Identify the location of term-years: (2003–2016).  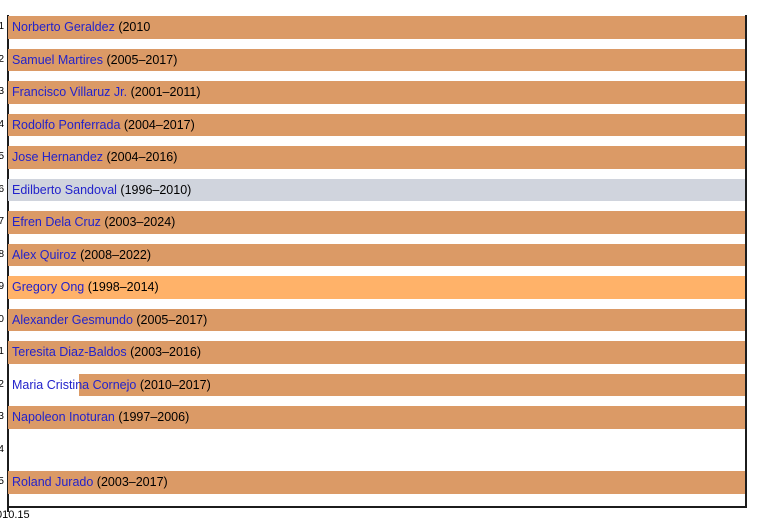
(166, 352).